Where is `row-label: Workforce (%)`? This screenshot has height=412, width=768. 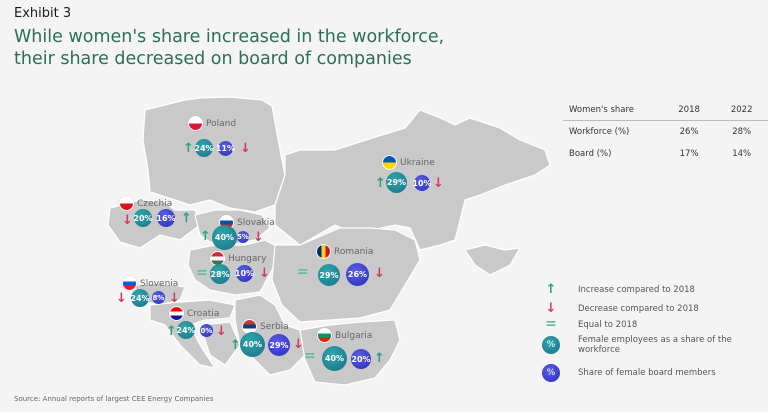
row-label: Workforce (%) is located at coordinates (599, 132).